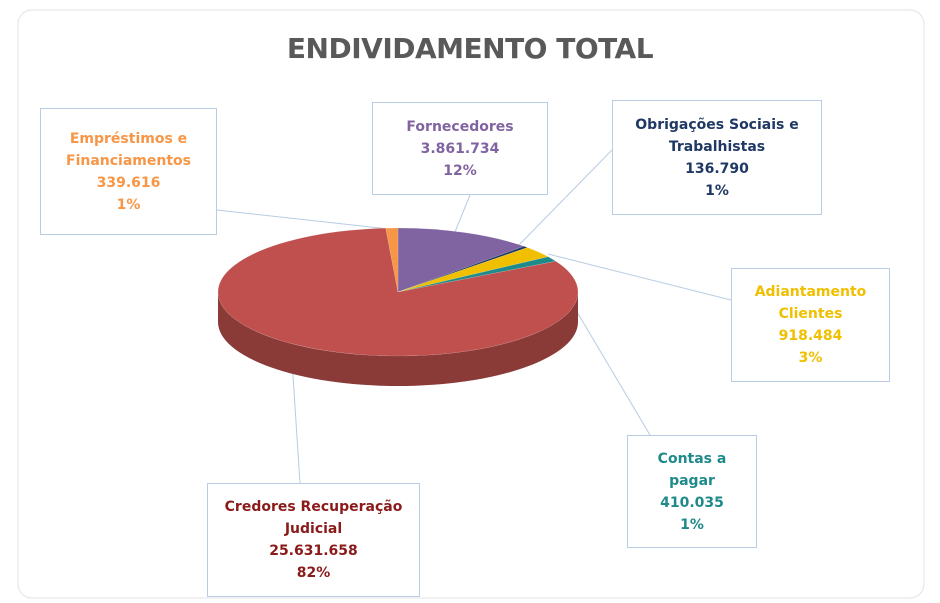 Image resolution: width=940 pixels, height=603 pixels. I want to click on chart-title: ENDIVIDAMENTO TOTAL, so click(470, 48).